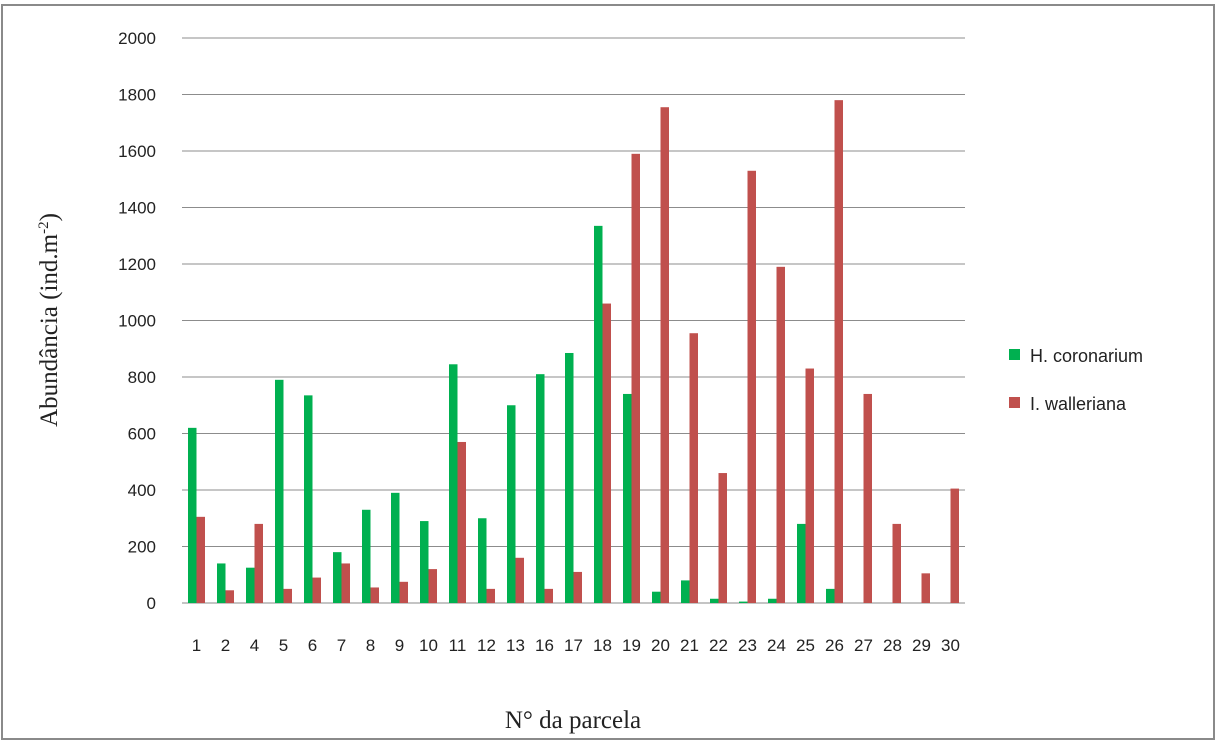 This screenshot has width=1219, height=744. Describe the element at coordinates (151, 603) in the screenshot. I see `y-tick-label: 0` at that location.